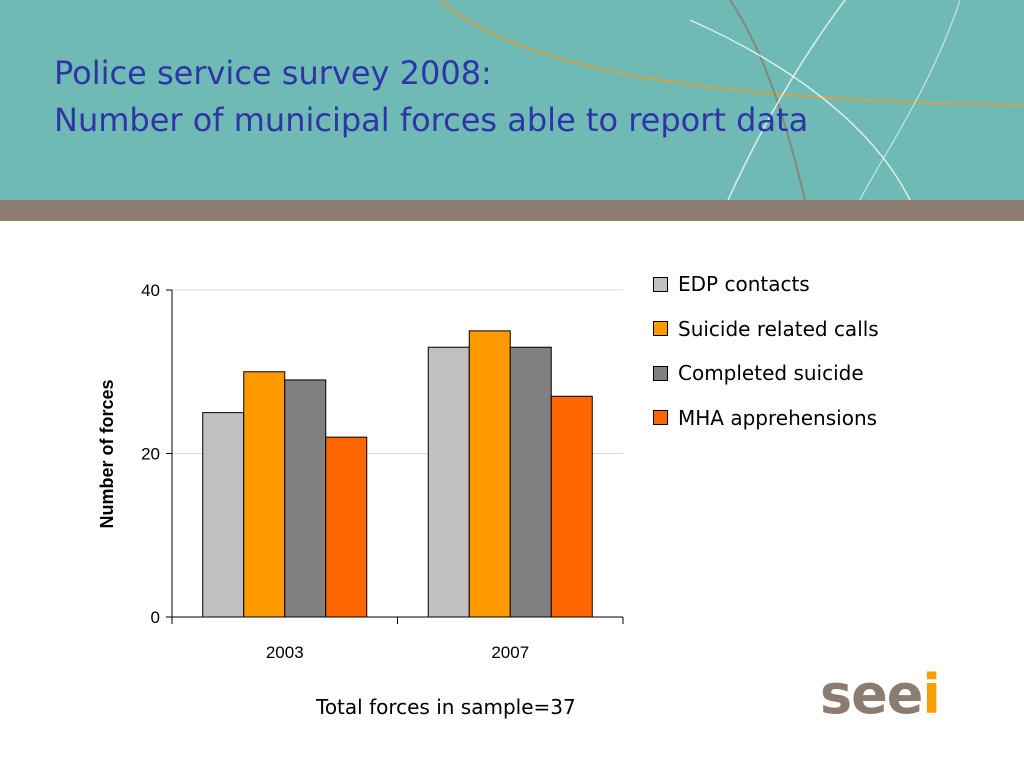 Image resolution: width=1024 pixels, height=768 pixels. Describe the element at coordinates (397, 474) in the screenshot. I see `chart-bars` at that location.